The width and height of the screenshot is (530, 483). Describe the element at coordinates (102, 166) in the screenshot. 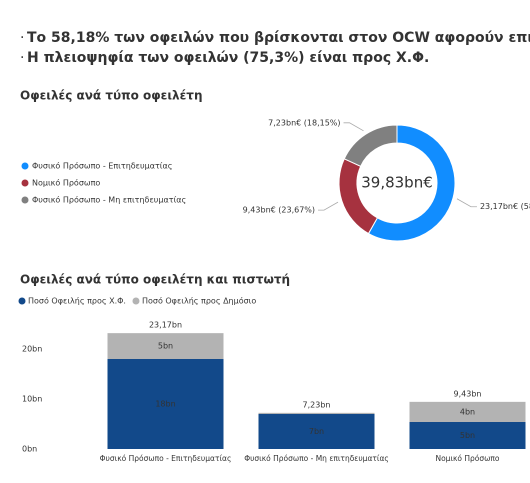

I see `legend-label: Φυσικό Πρόσωπο - Επιτηδευματίας` at that location.